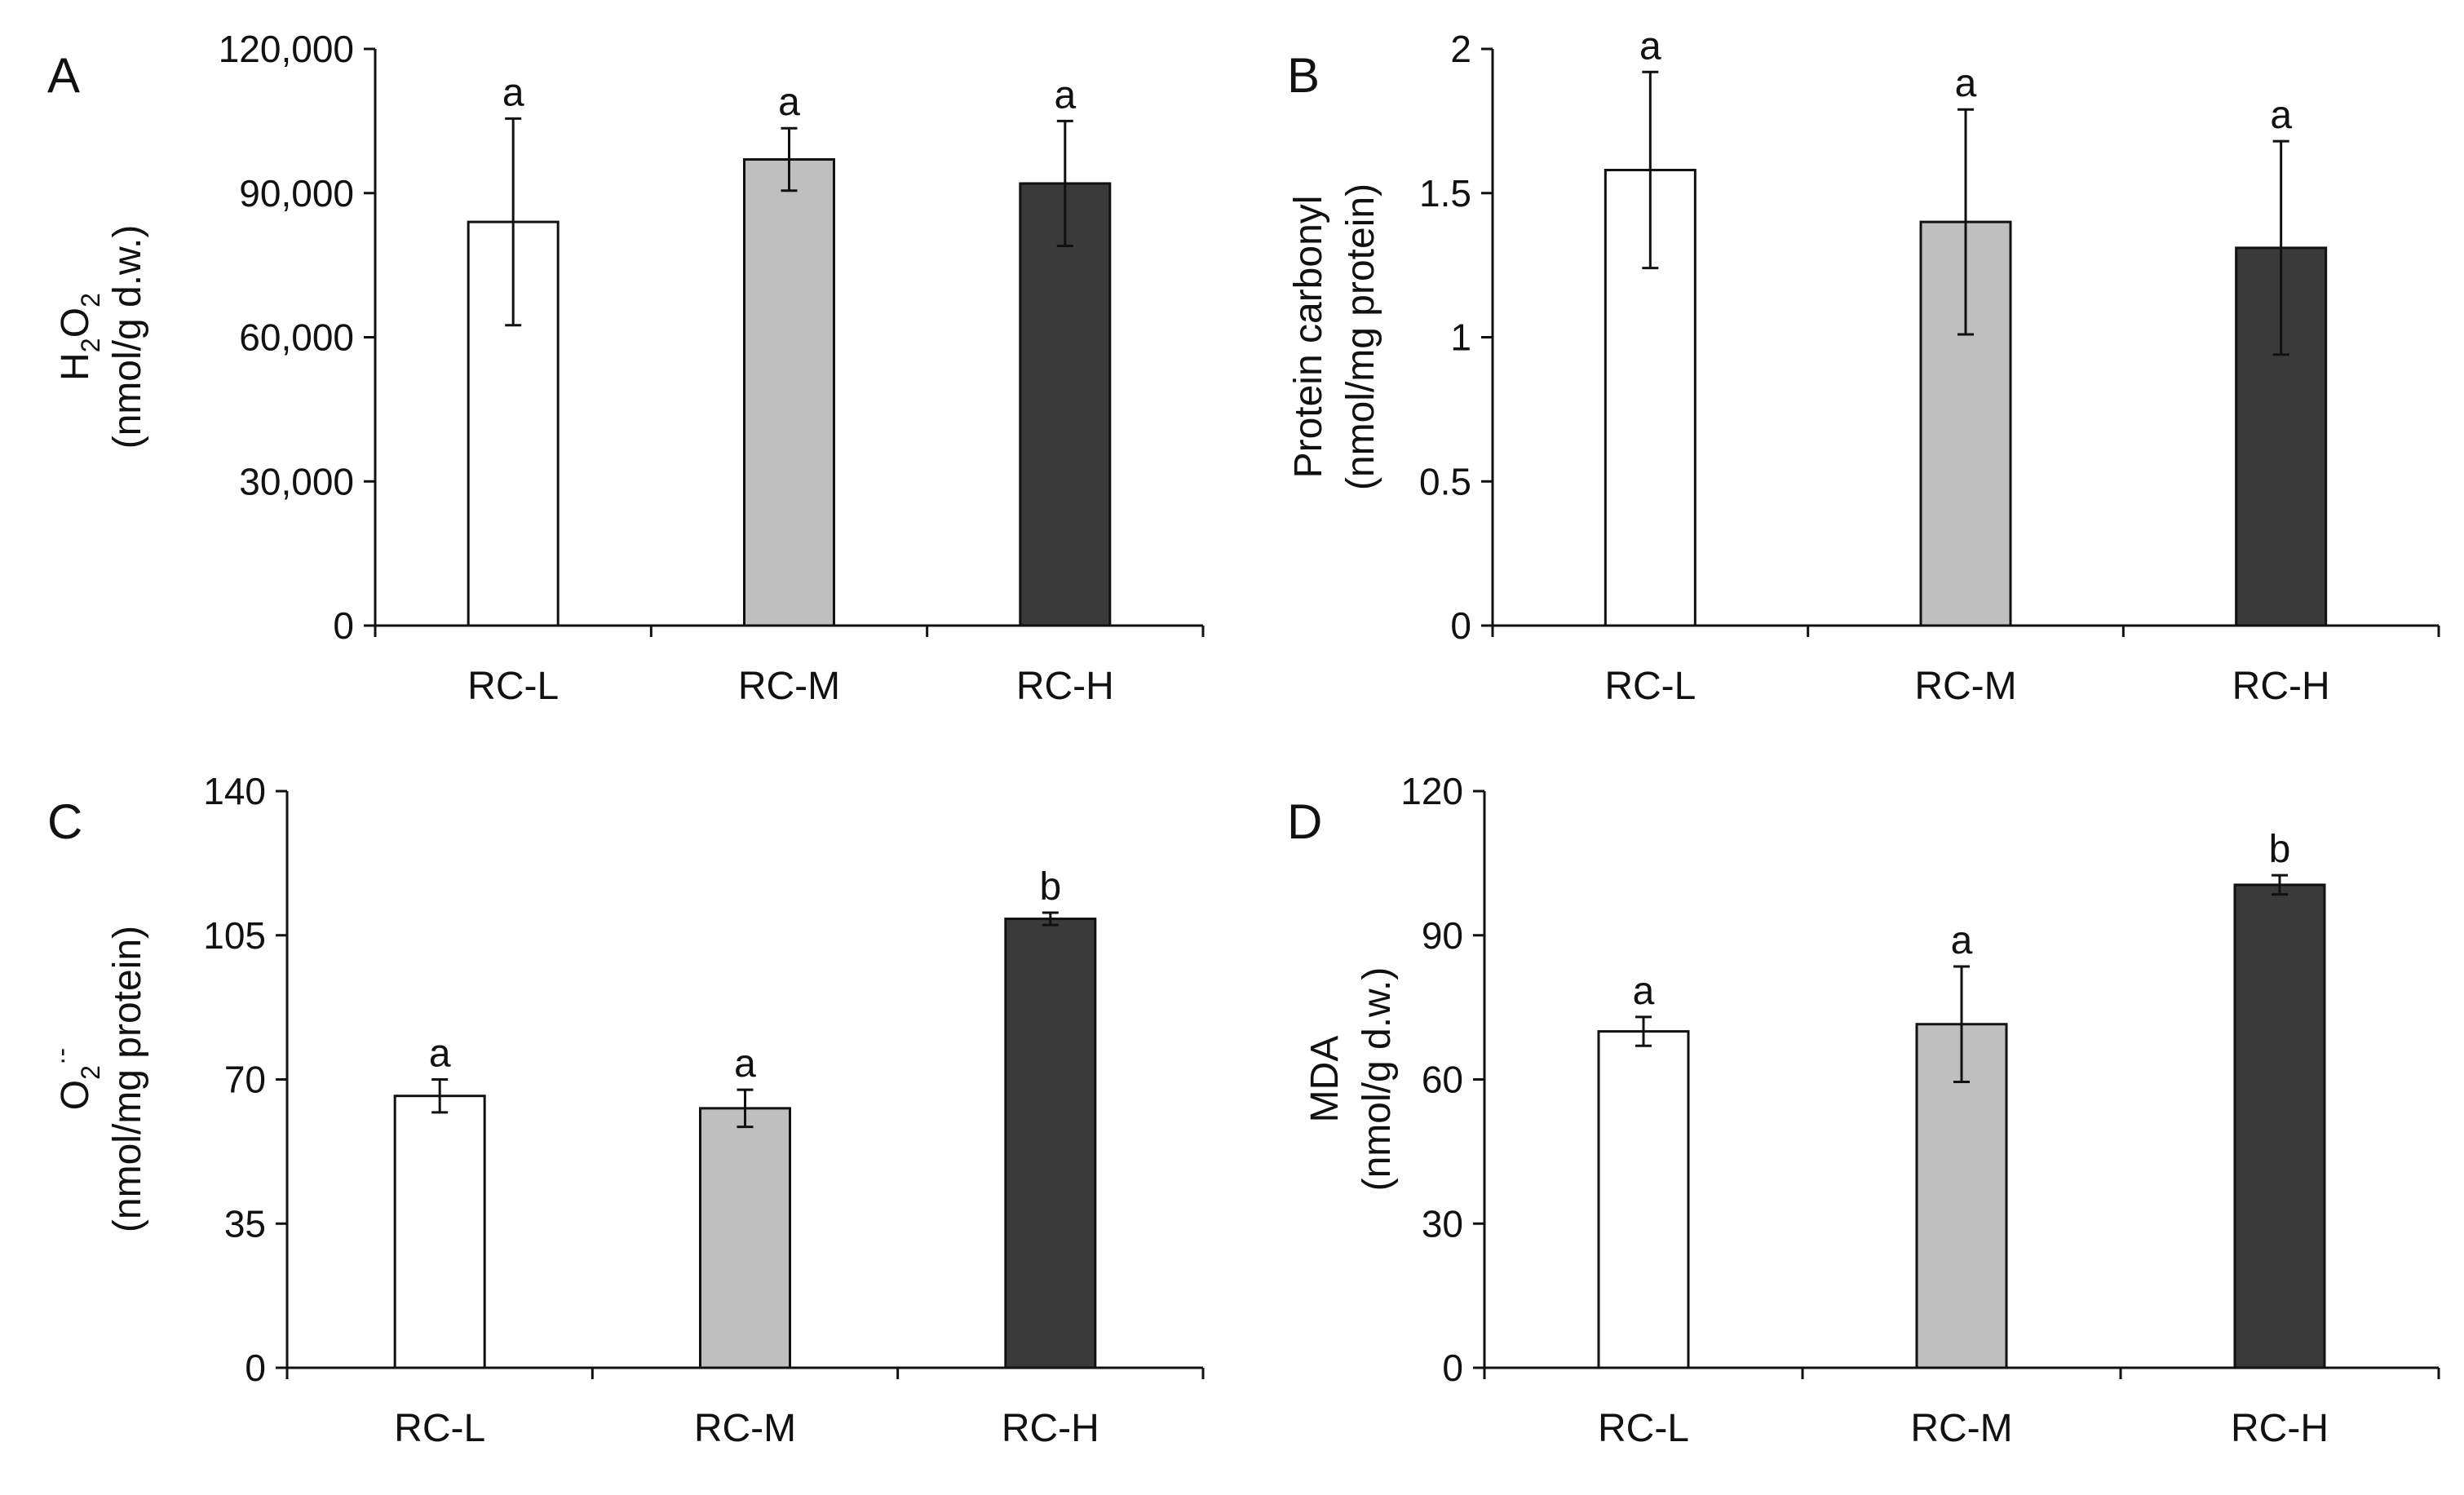 The image size is (2464, 1495). Describe the element at coordinates (1304, 821) in the screenshot. I see `panel-letter: D` at that location.